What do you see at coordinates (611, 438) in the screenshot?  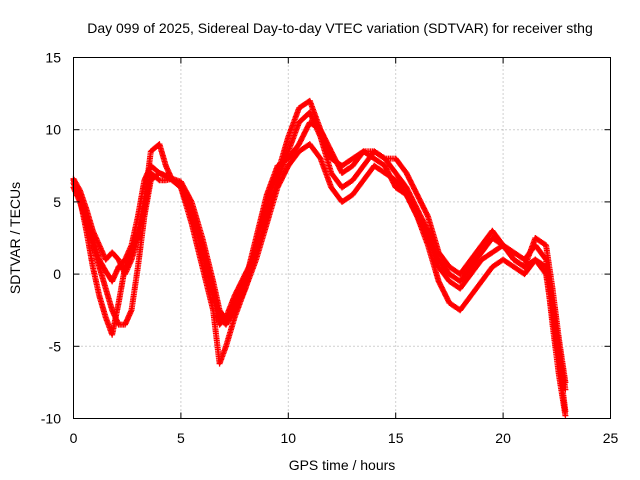 I see `x-tick-label: 25` at bounding box center [611, 438].